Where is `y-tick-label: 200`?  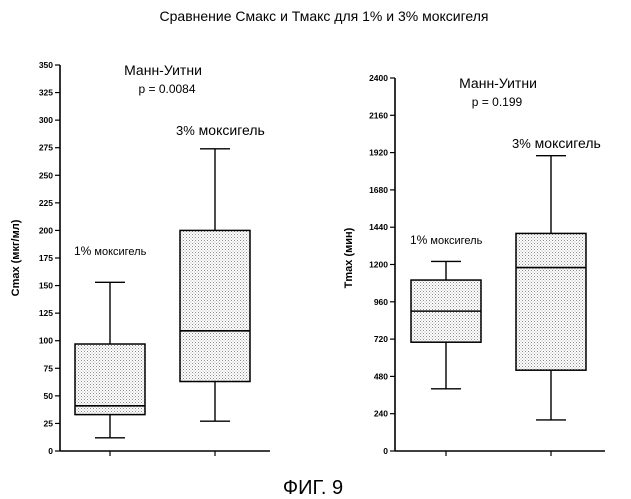 y-tick-label: 200 is located at coordinates (46, 230).